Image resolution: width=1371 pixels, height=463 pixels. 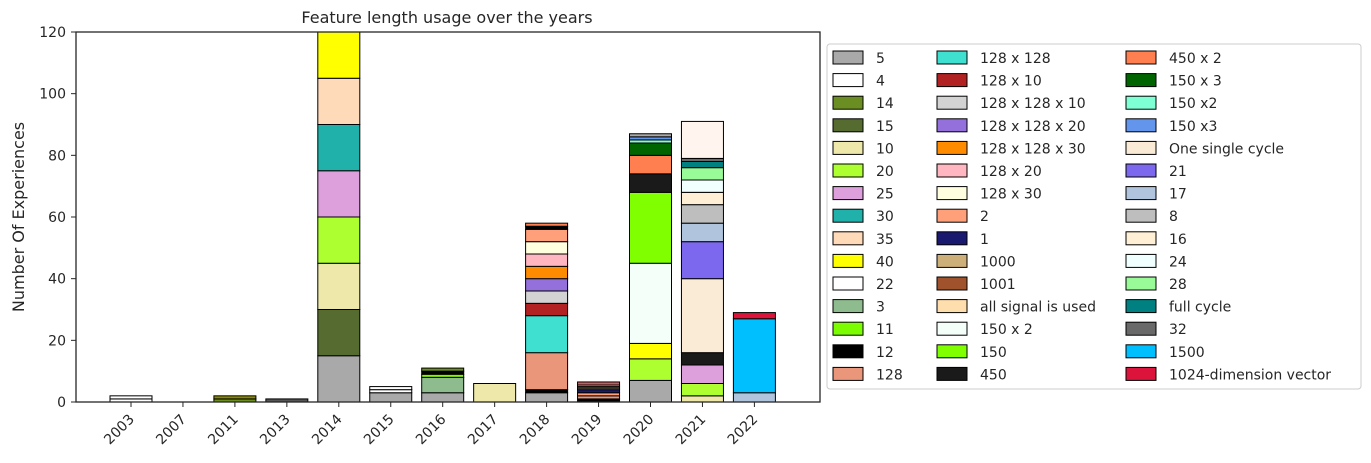 What do you see at coordinates (1250, 375) in the screenshot?
I see `legend-label: 1024-dimension vector` at bounding box center [1250, 375].